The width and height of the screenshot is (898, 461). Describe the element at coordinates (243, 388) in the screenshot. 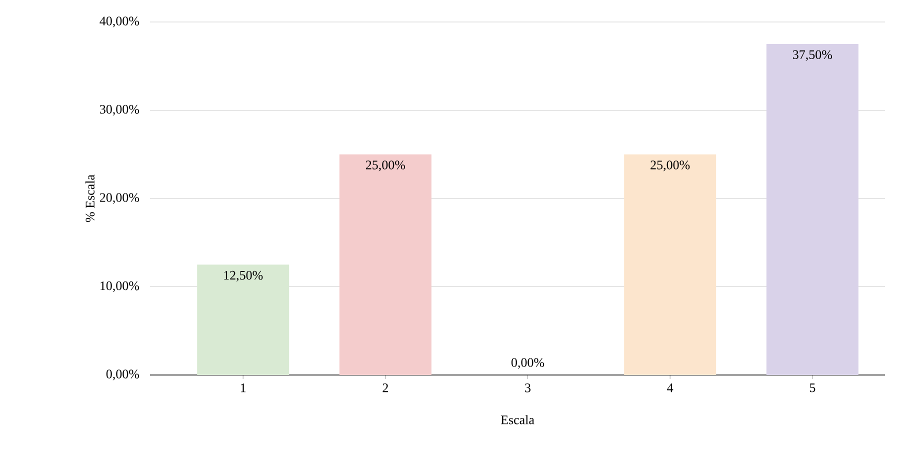

I see `x-tick-label: 1` at that location.